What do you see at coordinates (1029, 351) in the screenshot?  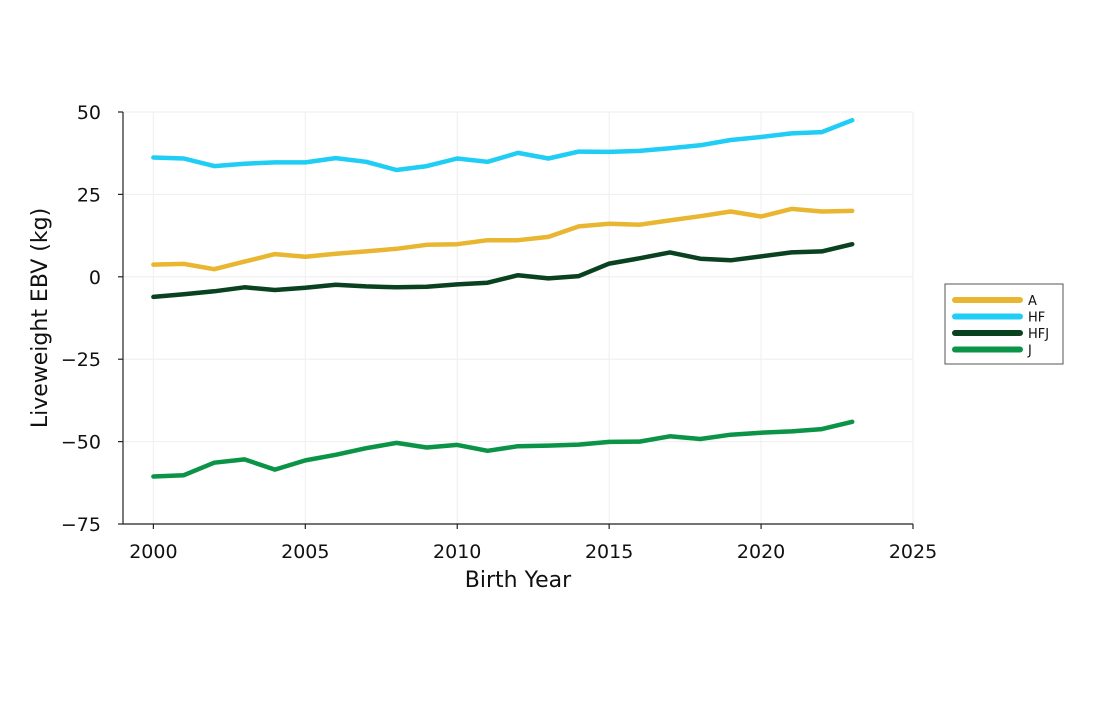 I see `legend-label-j: J` at bounding box center [1029, 351].